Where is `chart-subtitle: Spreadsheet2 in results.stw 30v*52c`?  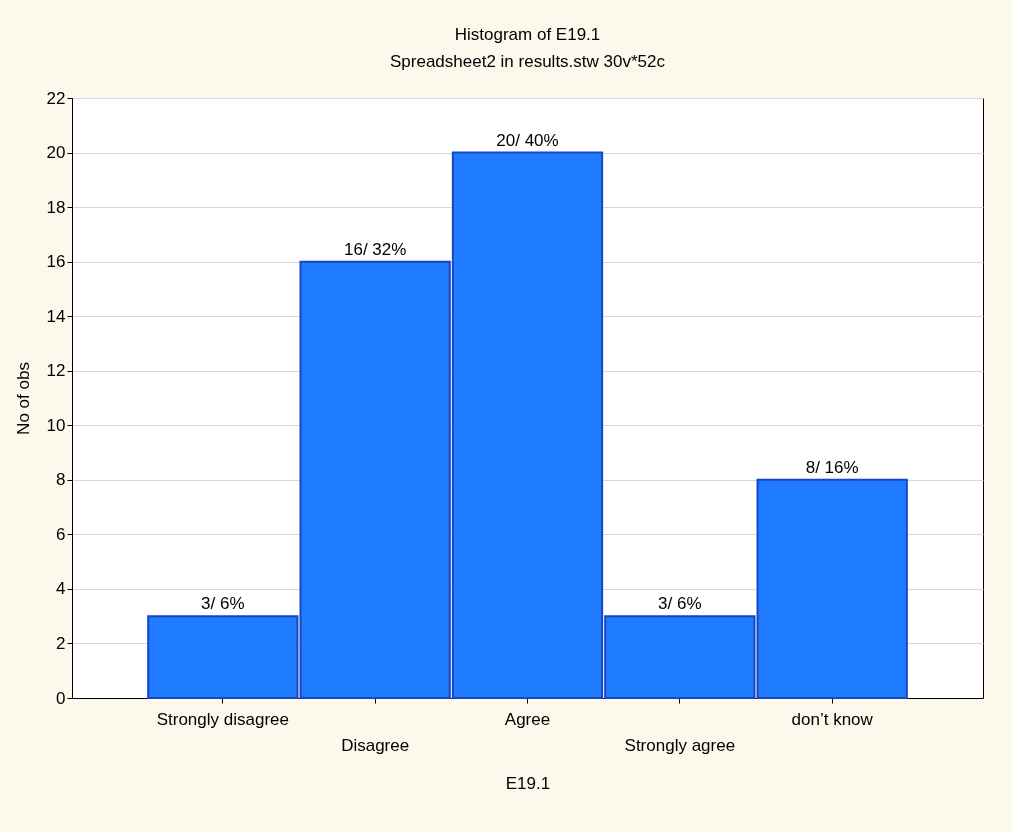
chart-subtitle: Spreadsheet2 in results.stw 30v*52c is located at coordinates (528, 61).